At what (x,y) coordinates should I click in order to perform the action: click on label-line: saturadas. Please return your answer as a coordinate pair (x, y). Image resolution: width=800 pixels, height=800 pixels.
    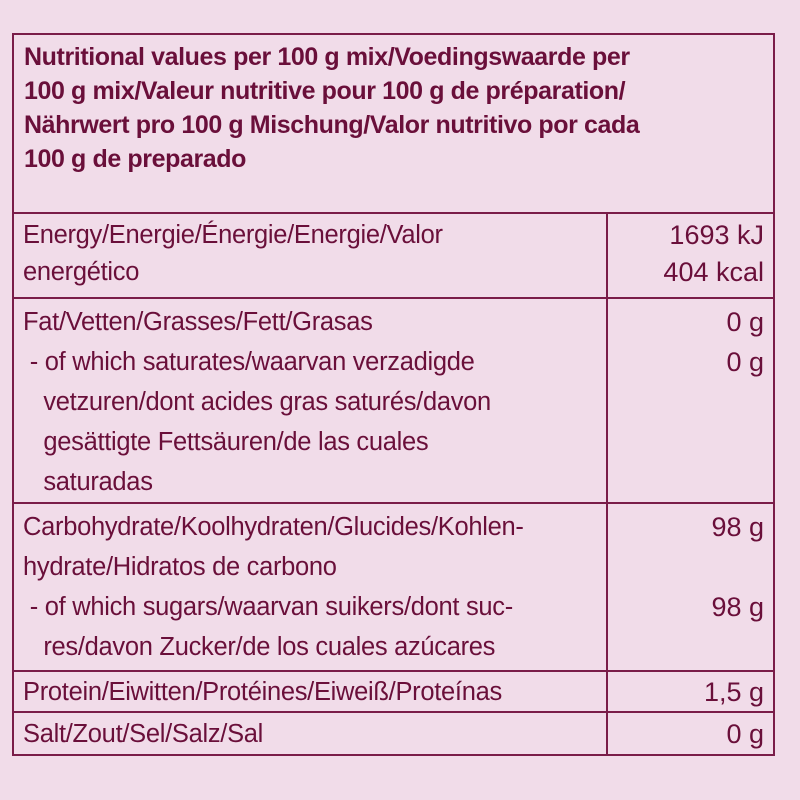
    Looking at the image, I should click on (88, 482).